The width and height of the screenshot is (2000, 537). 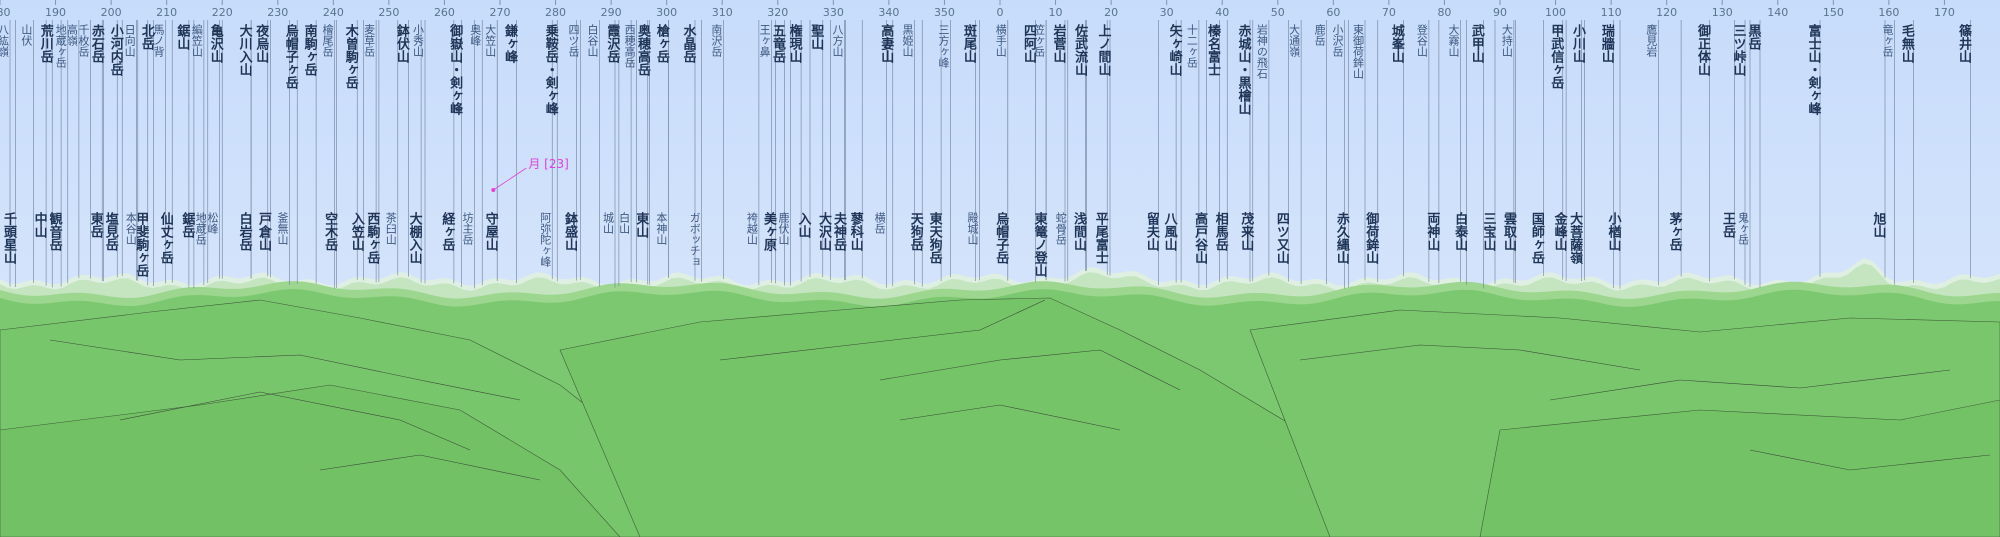 What do you see at coordinates (222, 12) in the screenshot?
I see `x-tick-label: 220` at bounding box center [222, 12].